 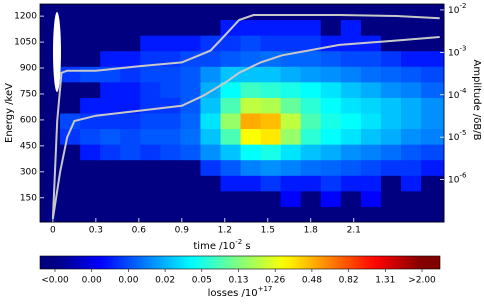 I want to click on x-tick-label: 0.6, so click(x=139, y=231).